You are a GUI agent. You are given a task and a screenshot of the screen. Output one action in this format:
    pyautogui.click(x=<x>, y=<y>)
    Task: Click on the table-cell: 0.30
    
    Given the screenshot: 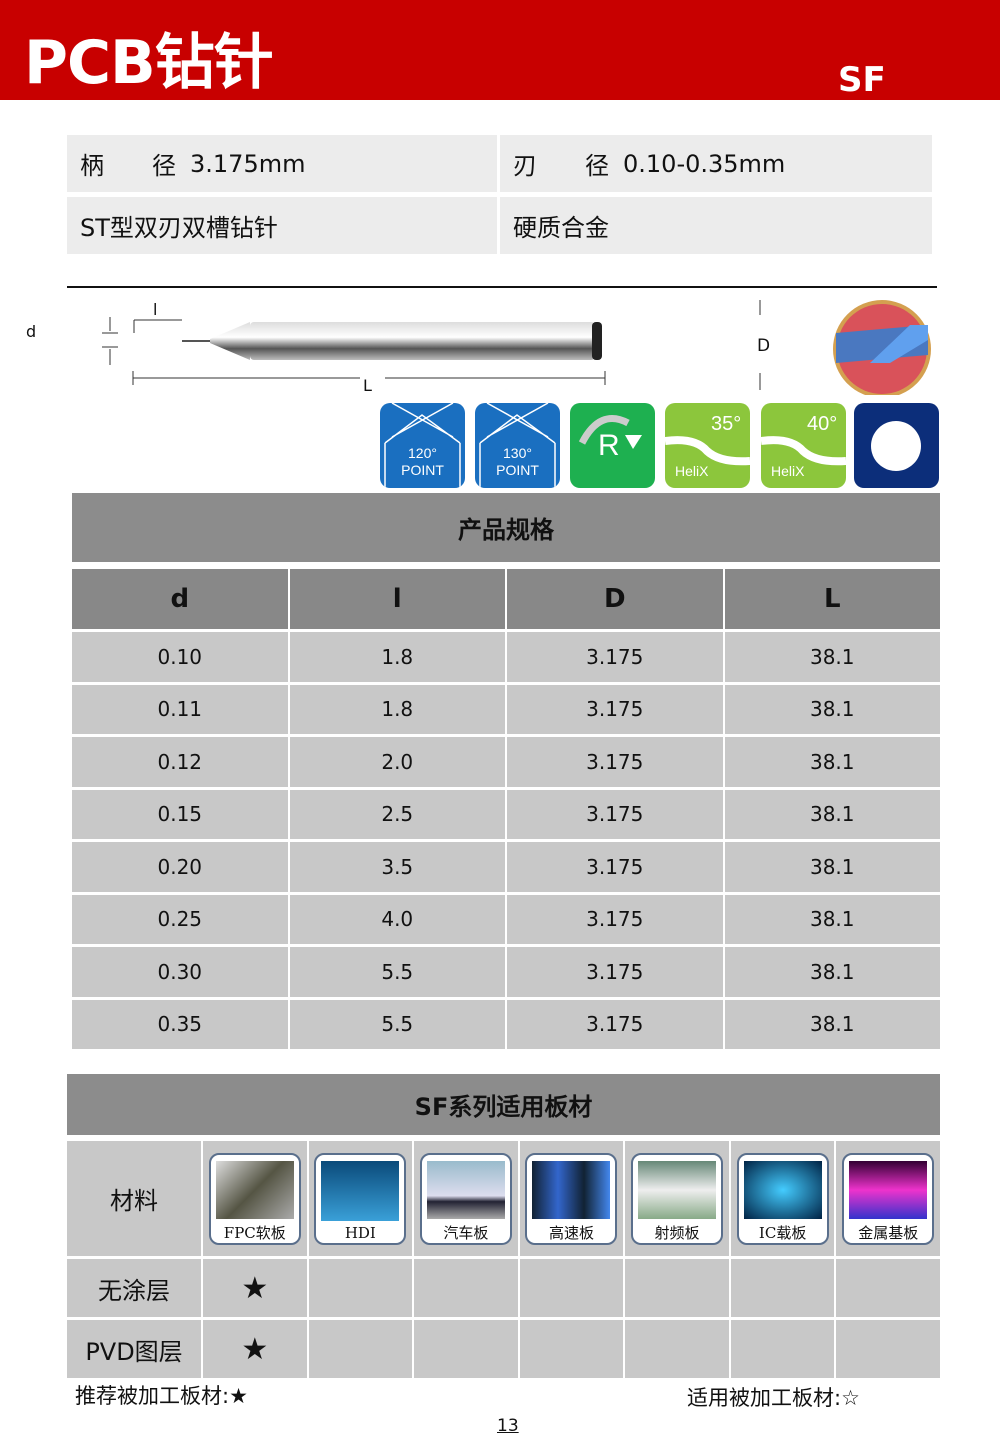 What is the action you would take?
    pyautogui.click(x=180, y=972)
    